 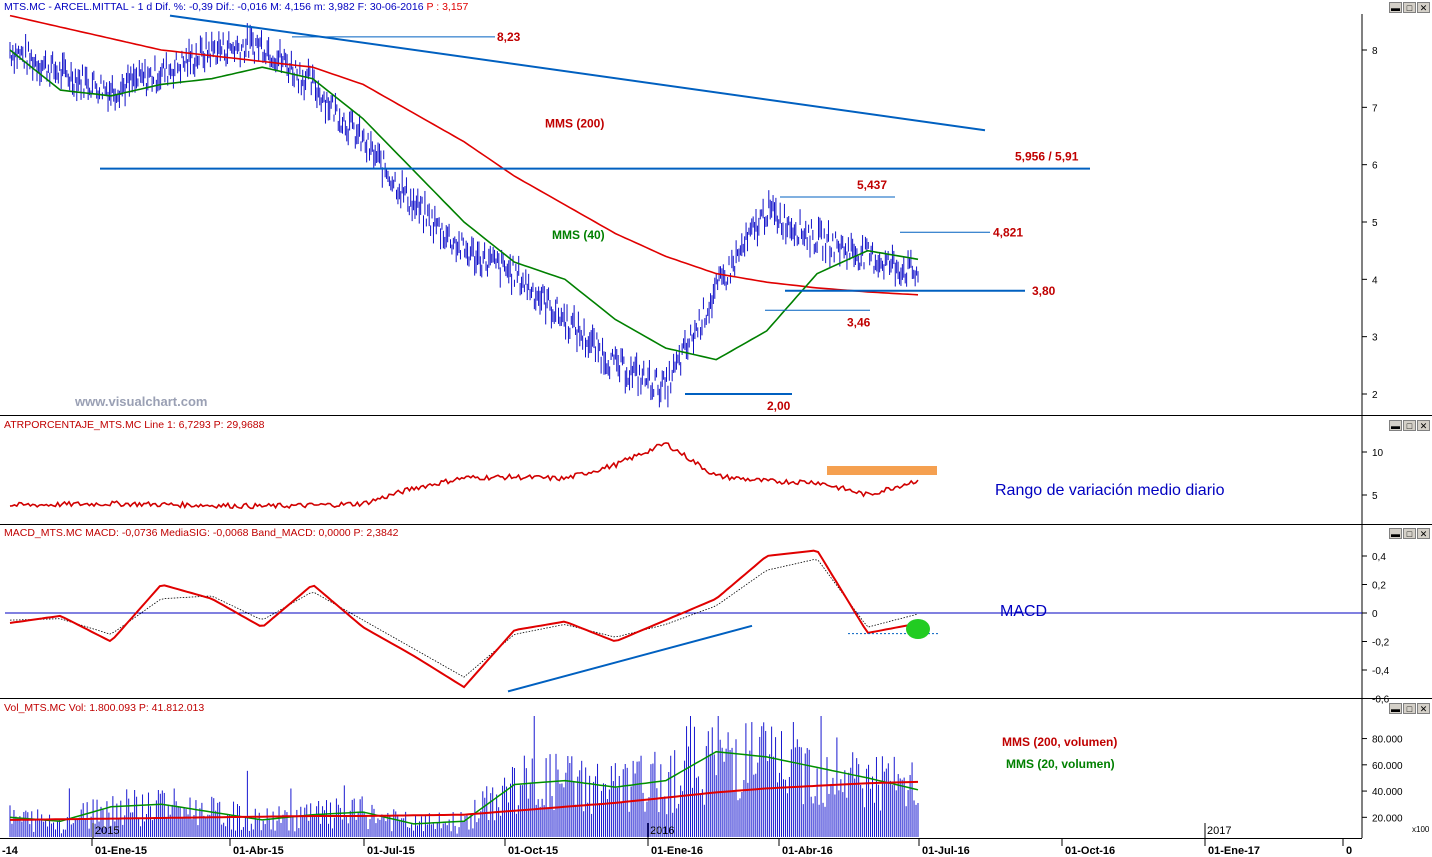 I want to click on year-label: 2016, so click(x=662, y=831).